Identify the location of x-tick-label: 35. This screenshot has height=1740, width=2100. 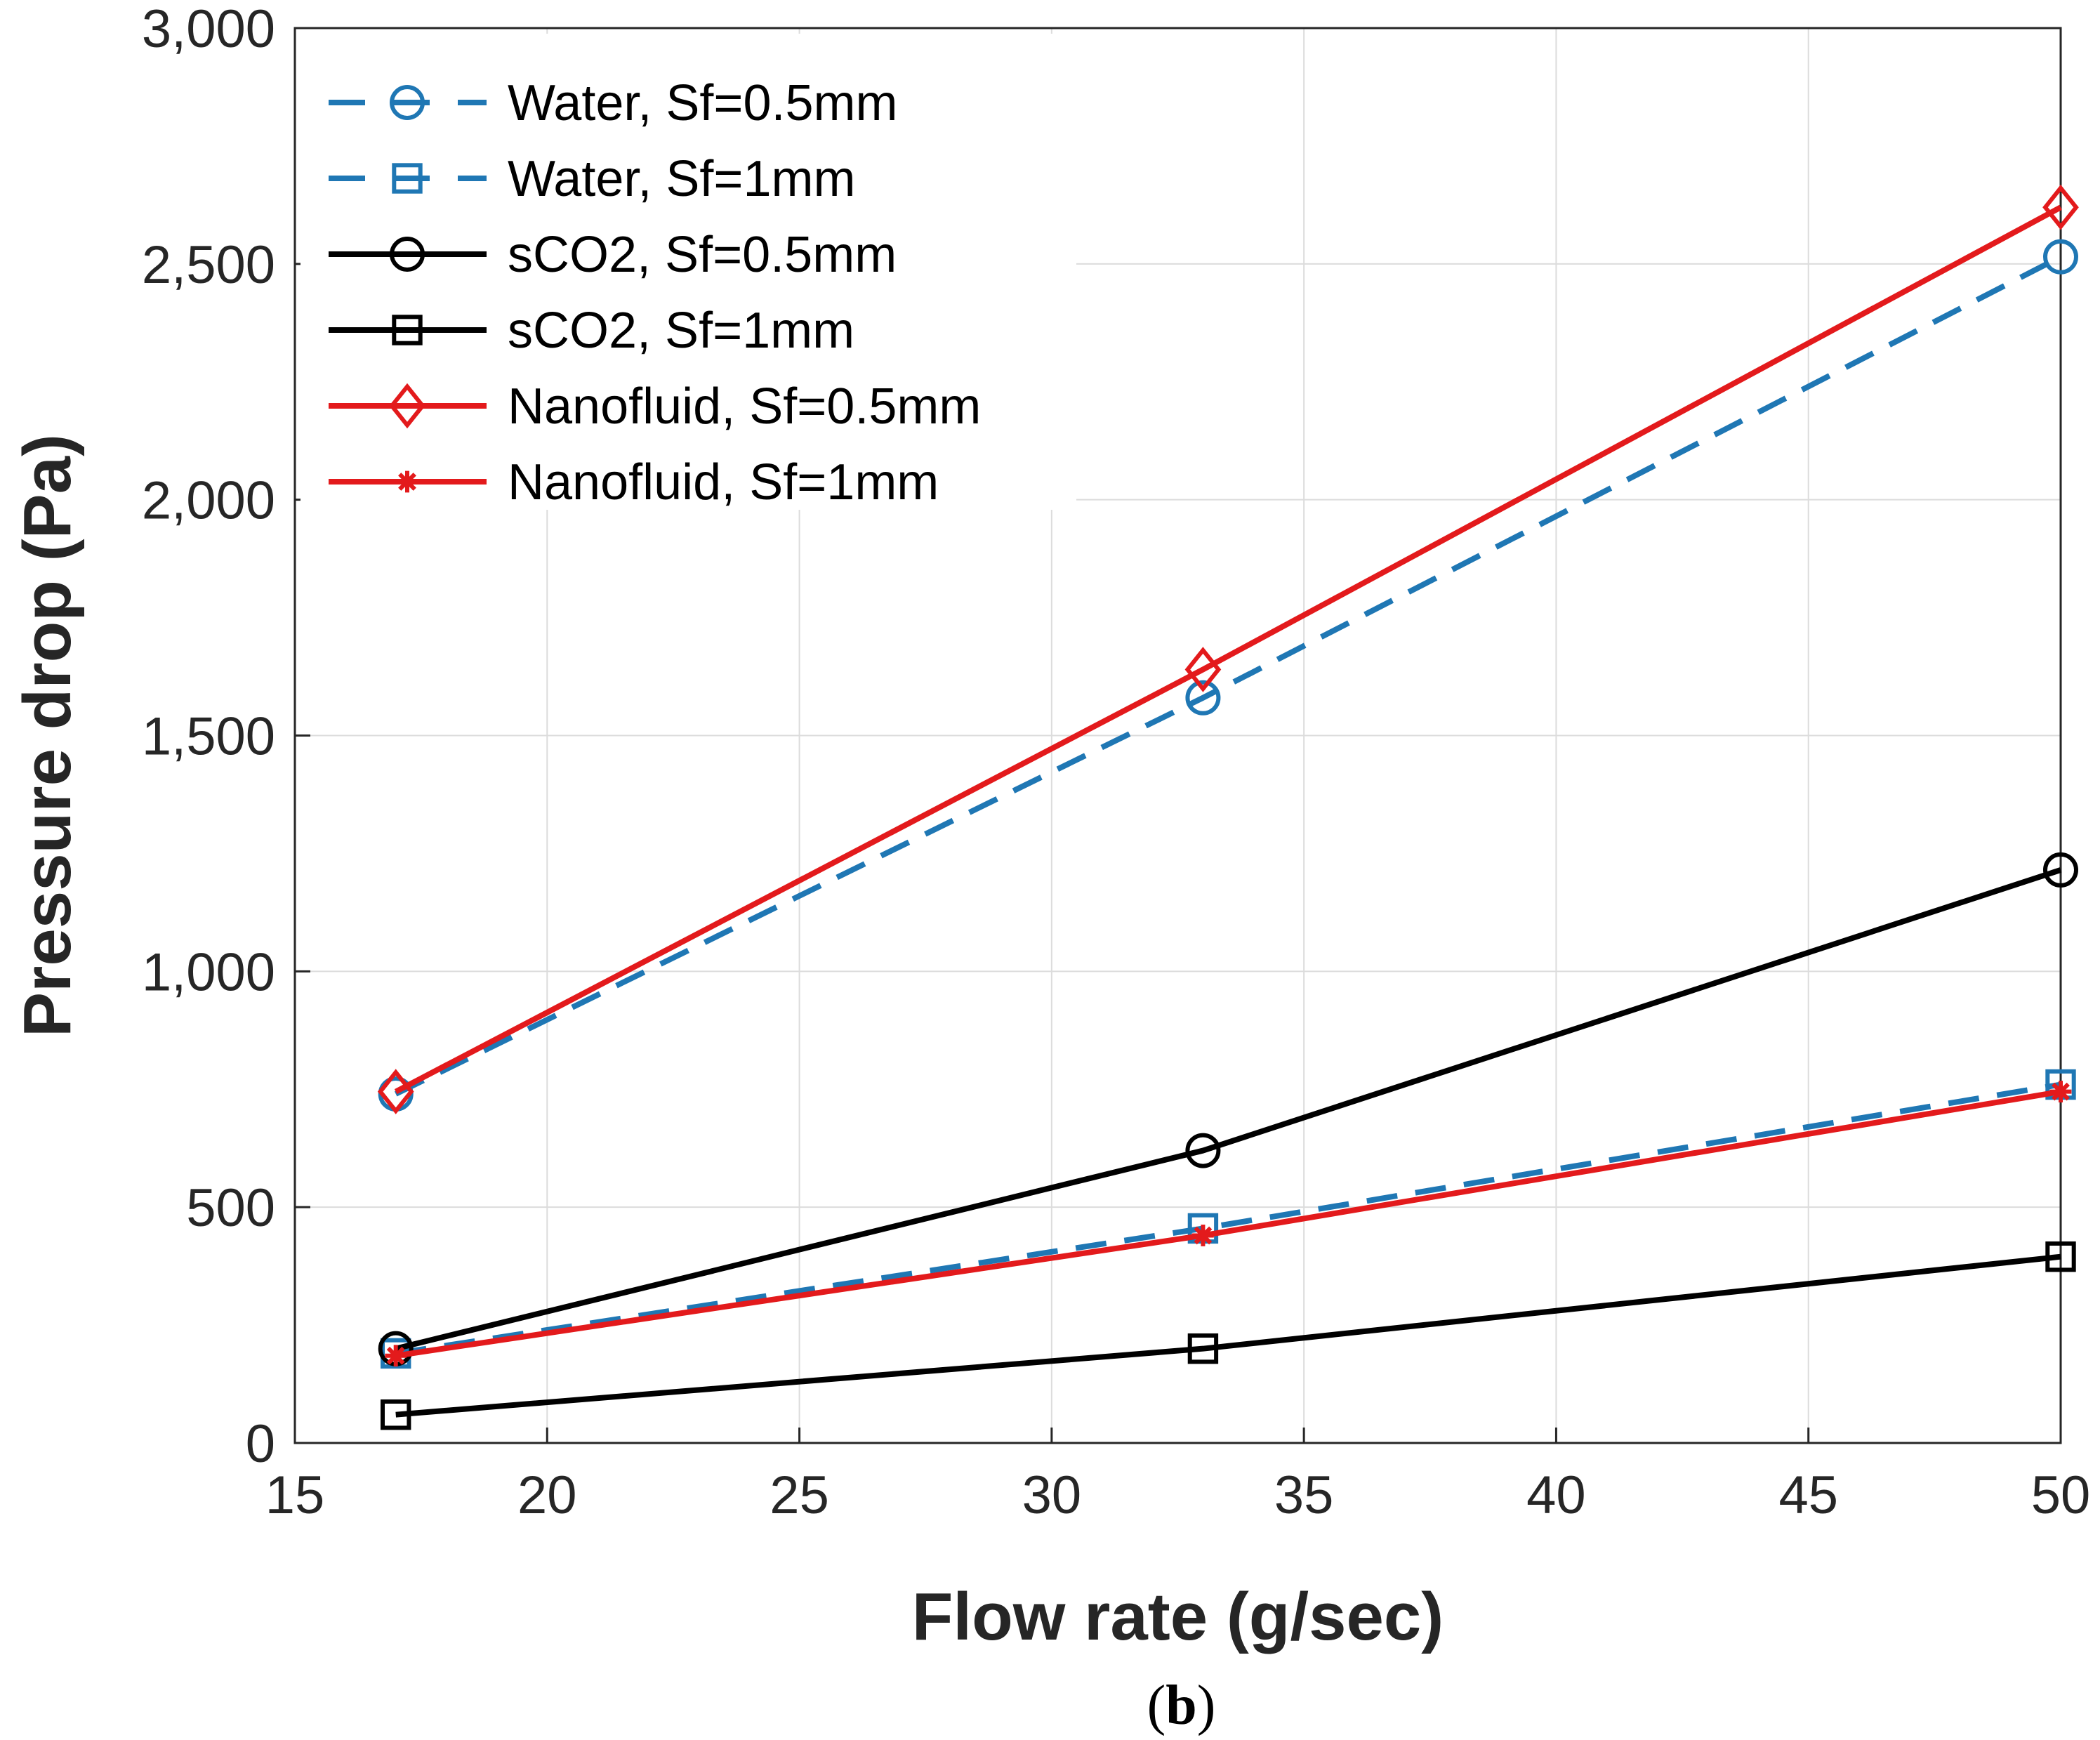
(1304, 1495).